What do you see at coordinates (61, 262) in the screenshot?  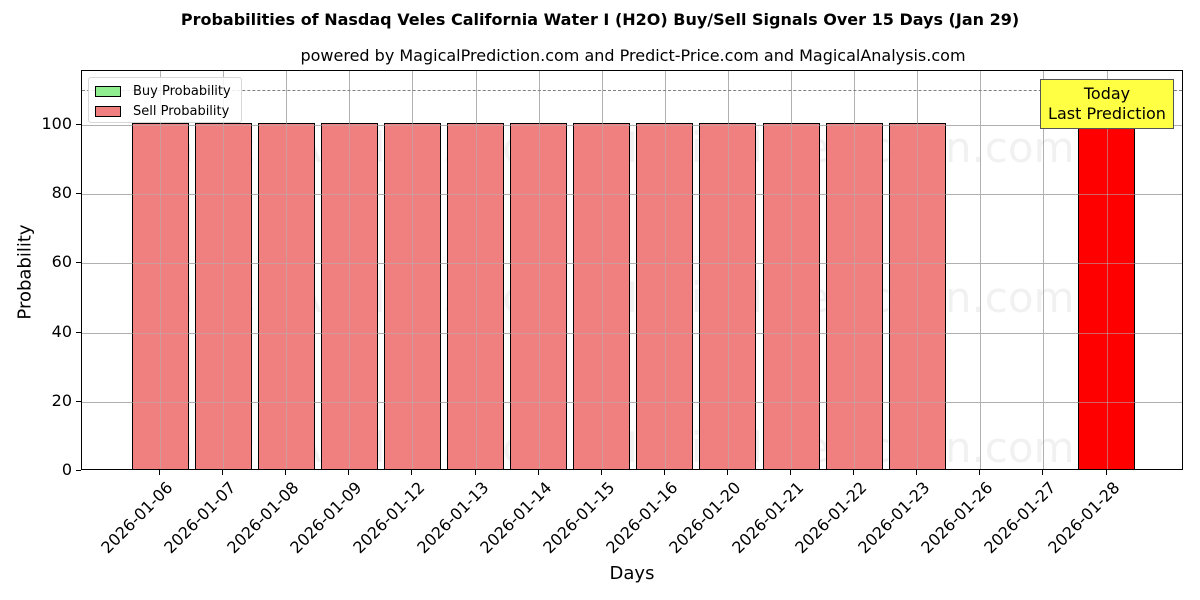 I see `y-tick-label: 60` at bounding box center [61, 262].